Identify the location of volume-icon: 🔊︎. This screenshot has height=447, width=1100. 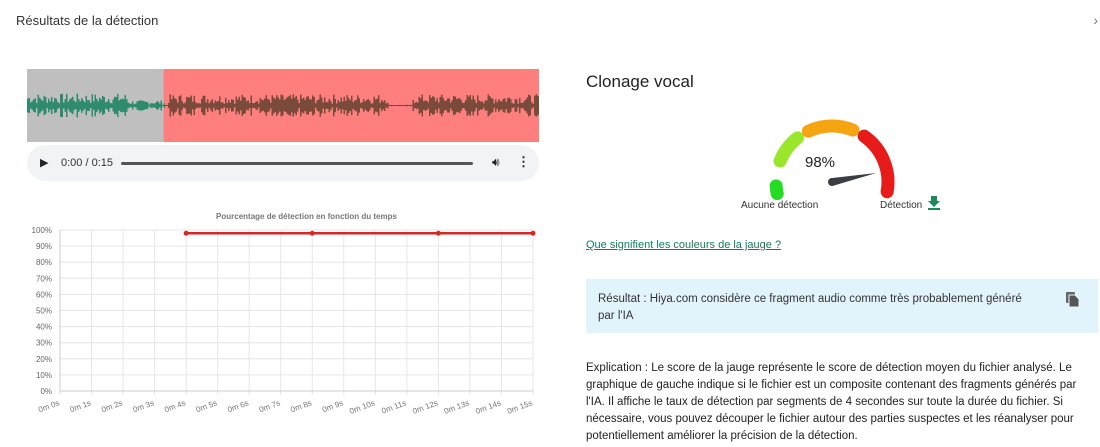
(496, 162).